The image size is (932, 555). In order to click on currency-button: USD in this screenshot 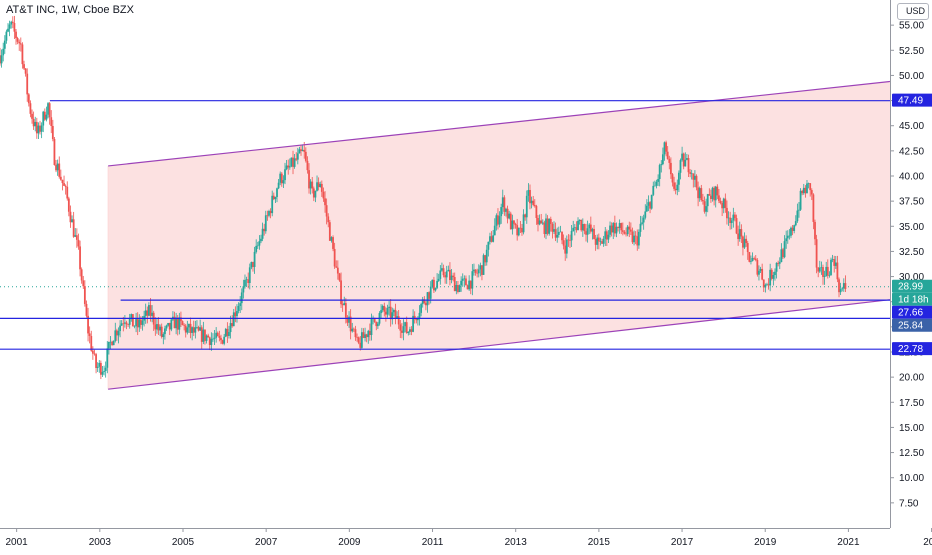, I will do `click(913, 11)`.